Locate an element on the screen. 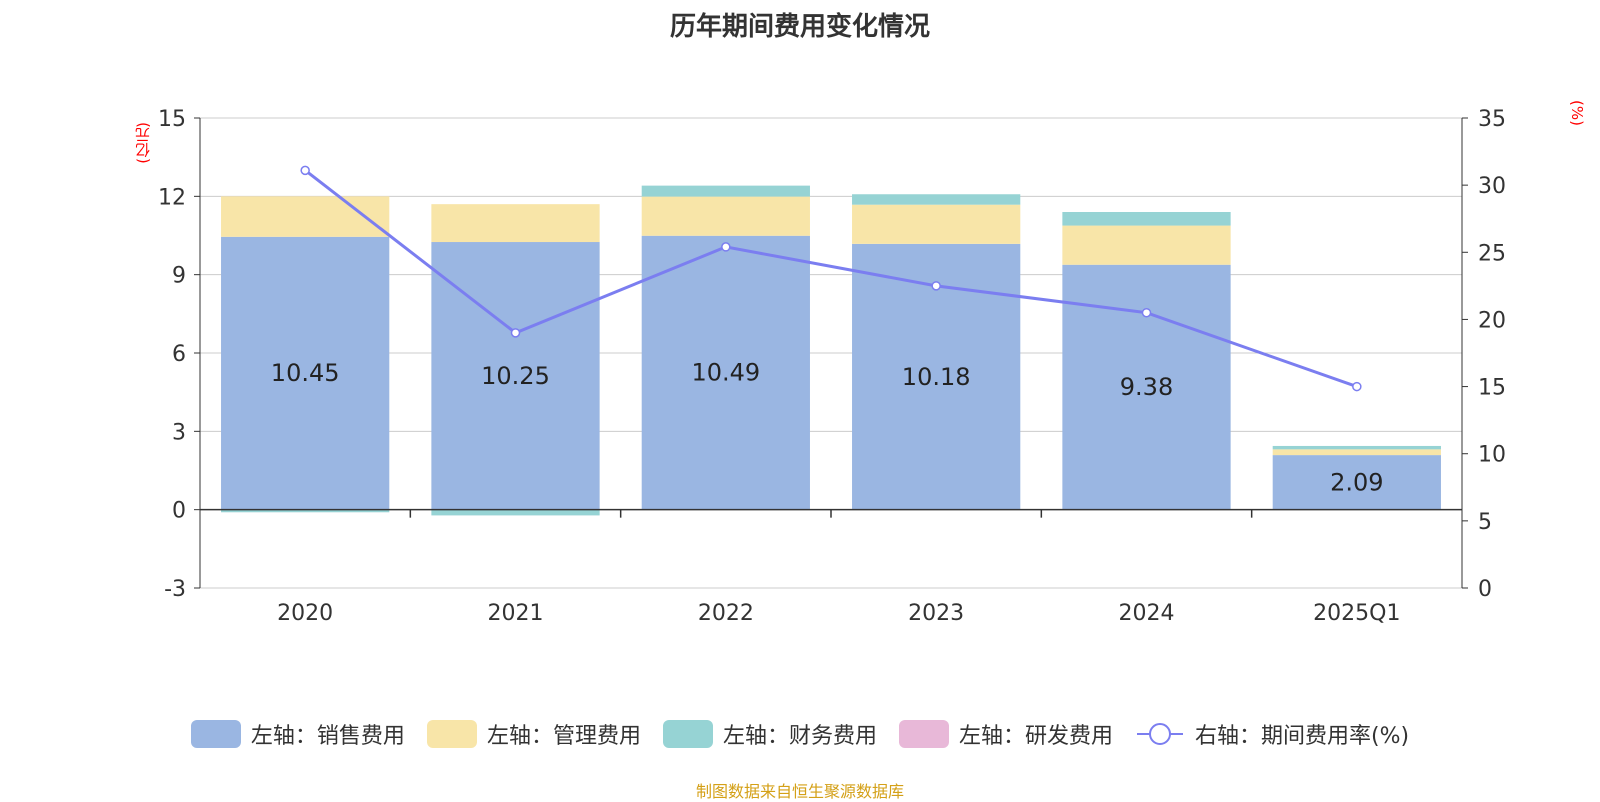 The image size is (1600, 802). legend-label-rate: 右轴：期间费用率(%) is located at coordinates (1302, 736).